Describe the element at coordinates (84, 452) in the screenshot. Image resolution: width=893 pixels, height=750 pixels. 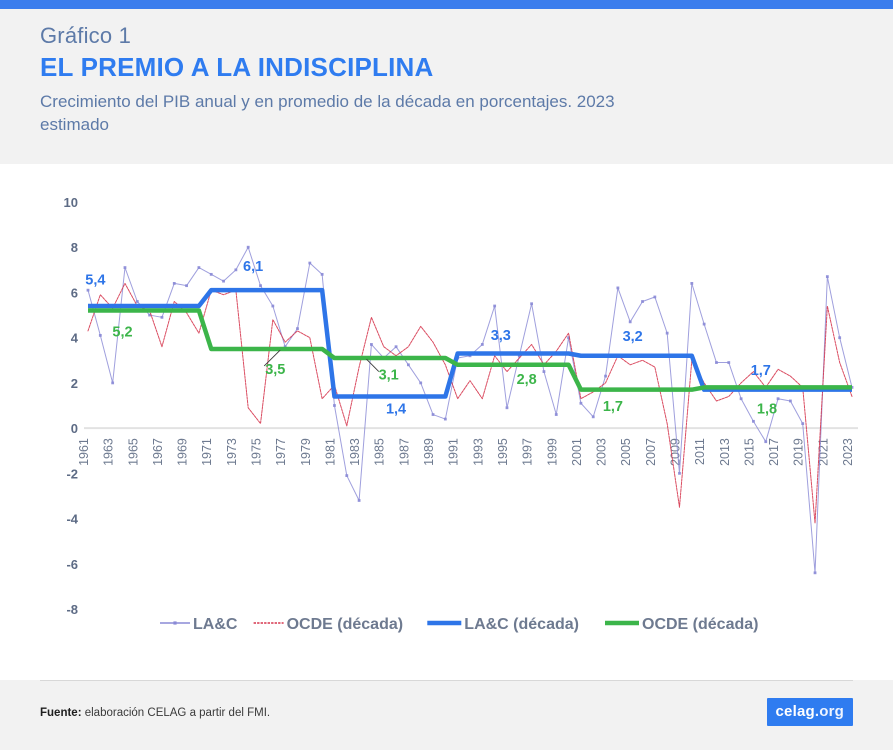
I see `x-axis-tick-label: 1961` at that location.